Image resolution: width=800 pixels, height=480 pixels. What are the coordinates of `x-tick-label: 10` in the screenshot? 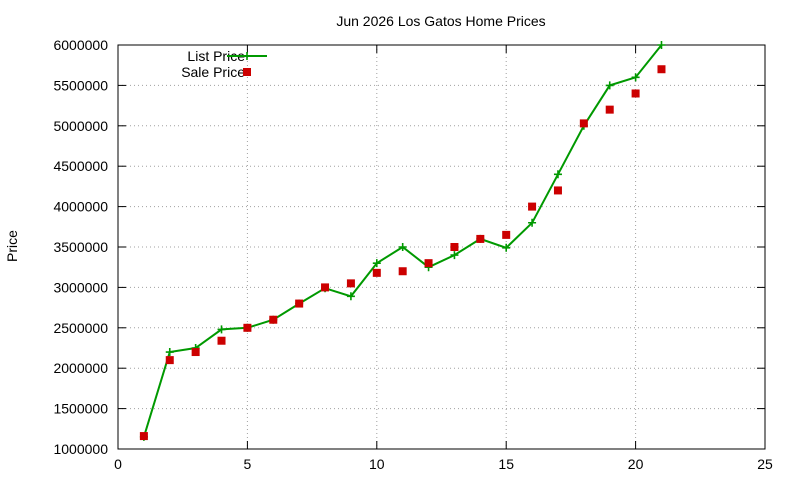 It's located at (377, 464).